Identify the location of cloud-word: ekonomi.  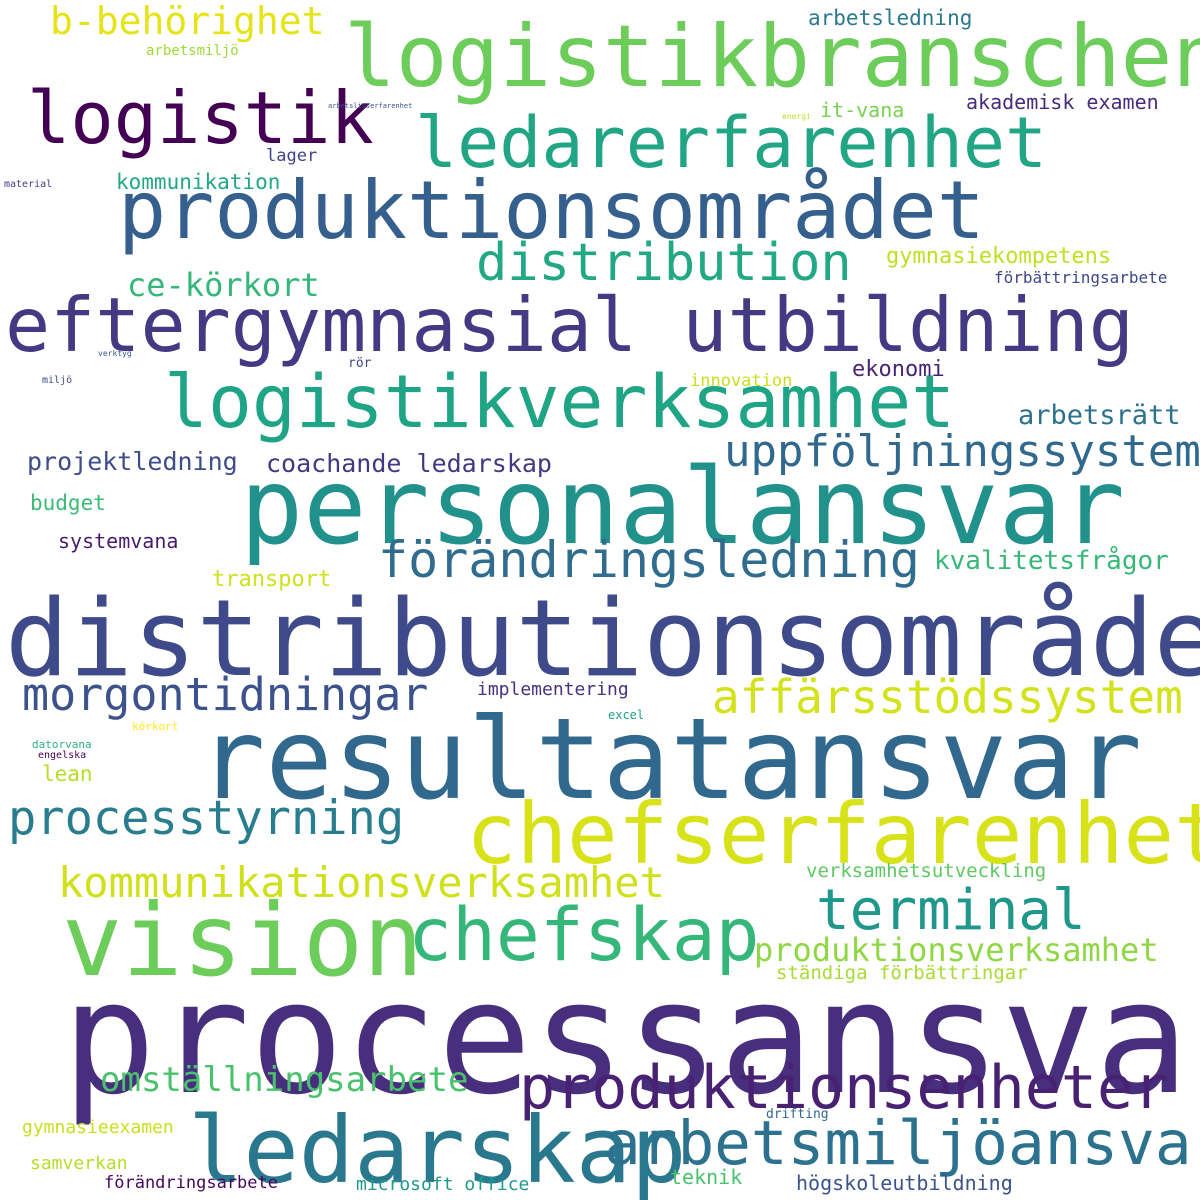
(898, 369).